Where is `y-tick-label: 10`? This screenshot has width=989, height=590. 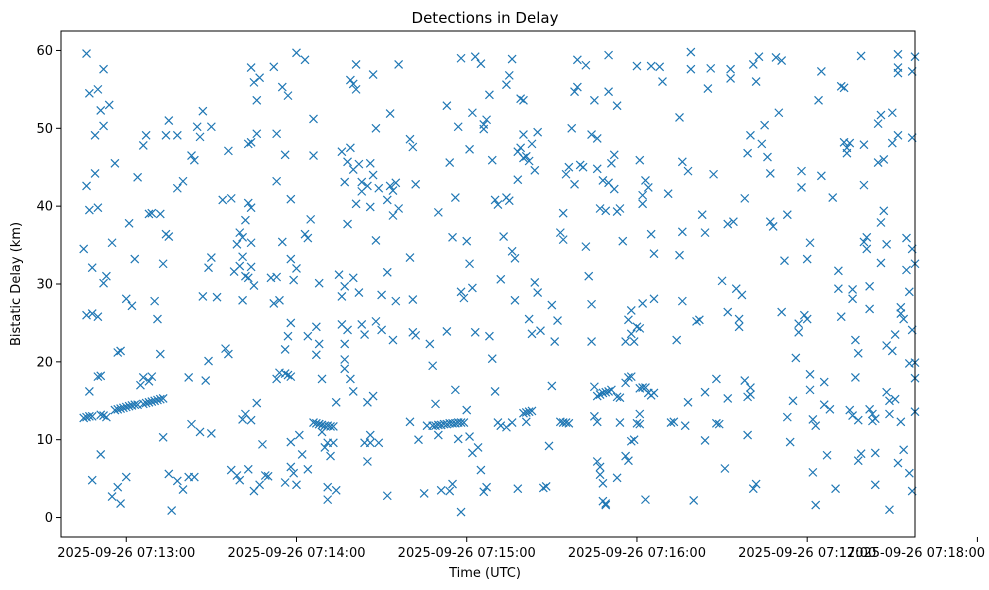
y-tick-label: 10 is located at coordinates (44, 440).